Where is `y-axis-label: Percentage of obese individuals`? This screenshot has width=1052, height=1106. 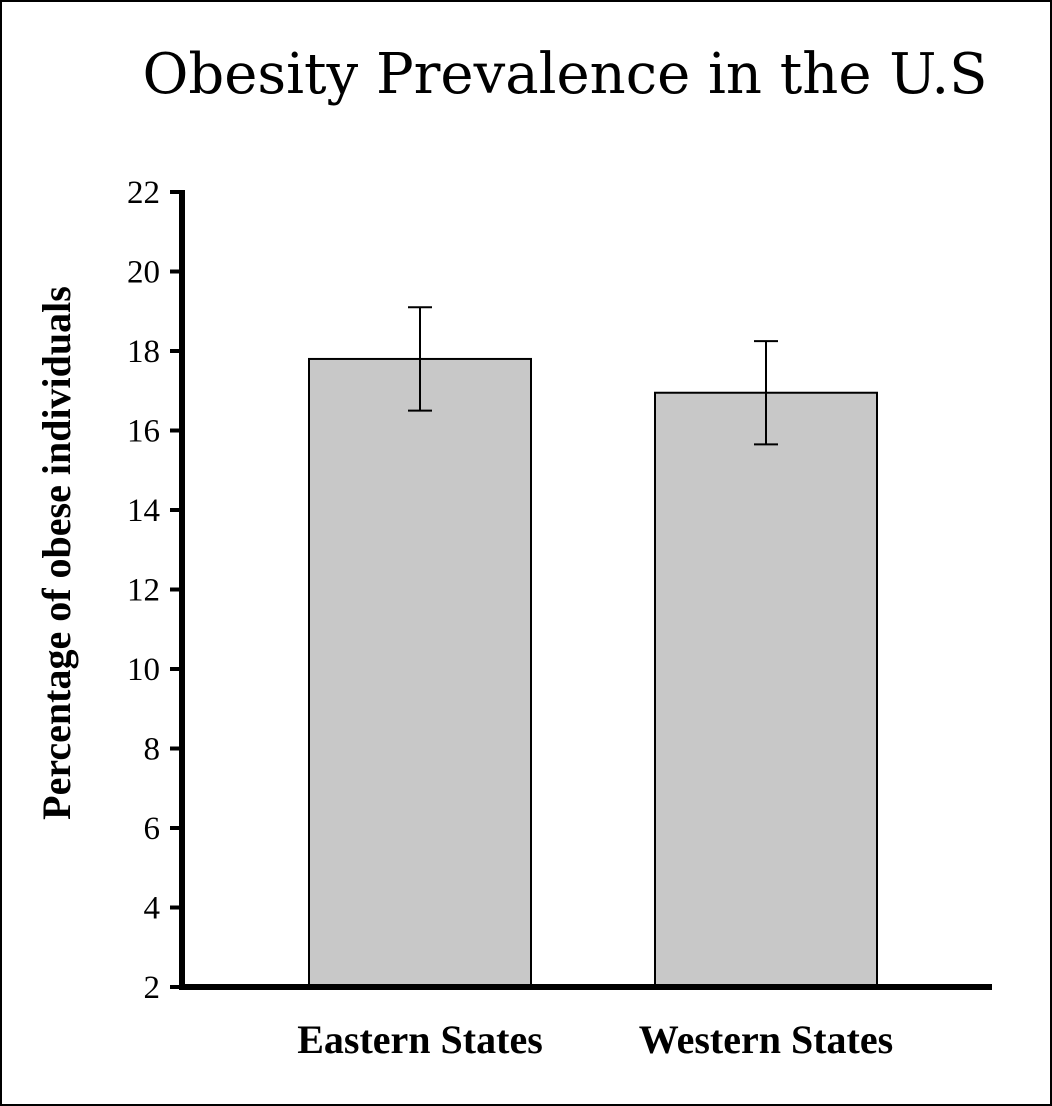
y-axis-label: Percentage of obese individuals is located at coordinates (56, 553).